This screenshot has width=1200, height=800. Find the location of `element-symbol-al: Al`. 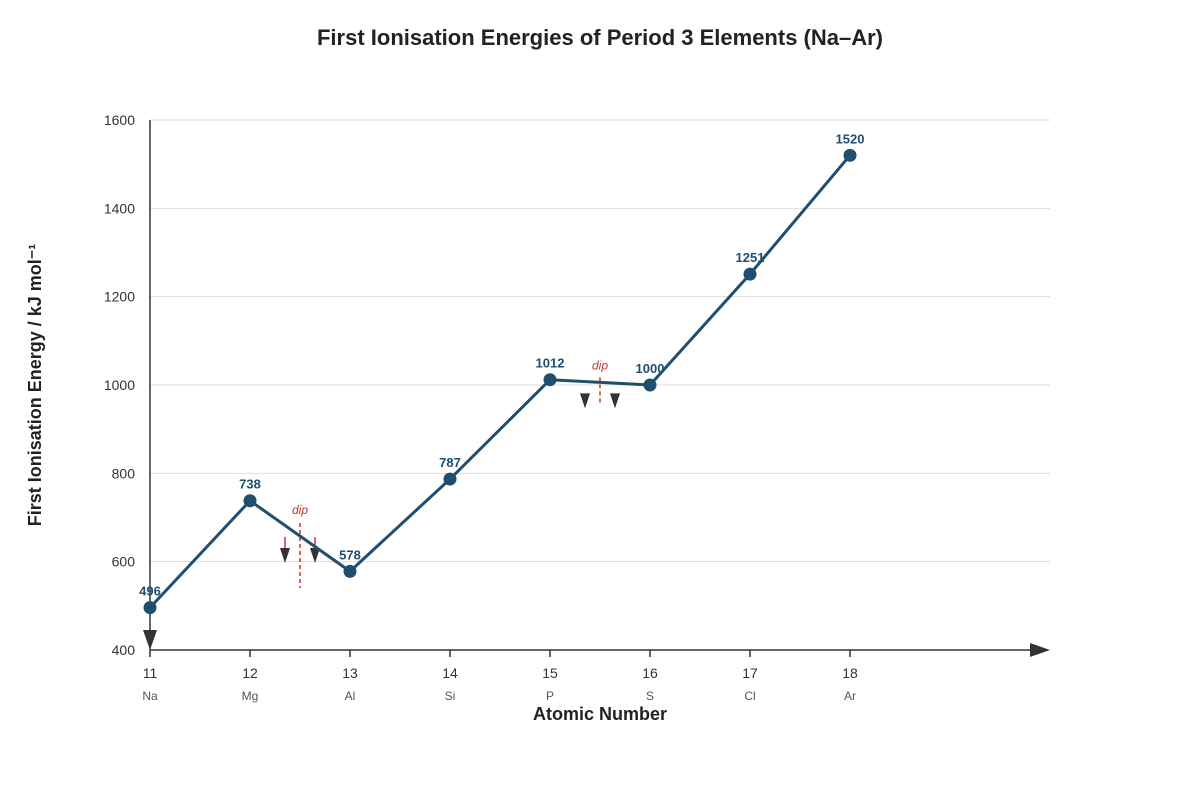

element-symbol-al: Al is located at coordinates (350, 696).